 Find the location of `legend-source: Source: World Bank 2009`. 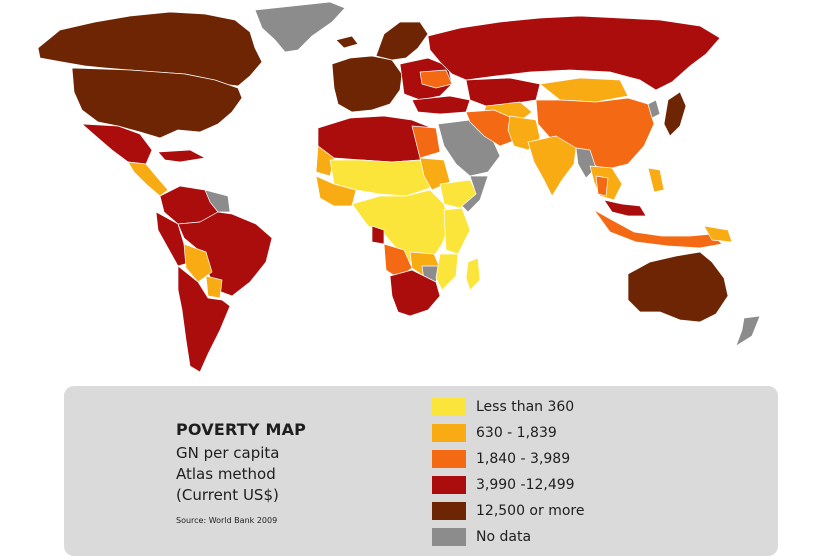

legend-source: Source: World Bank 2009 is located at coordinates (227, 520).